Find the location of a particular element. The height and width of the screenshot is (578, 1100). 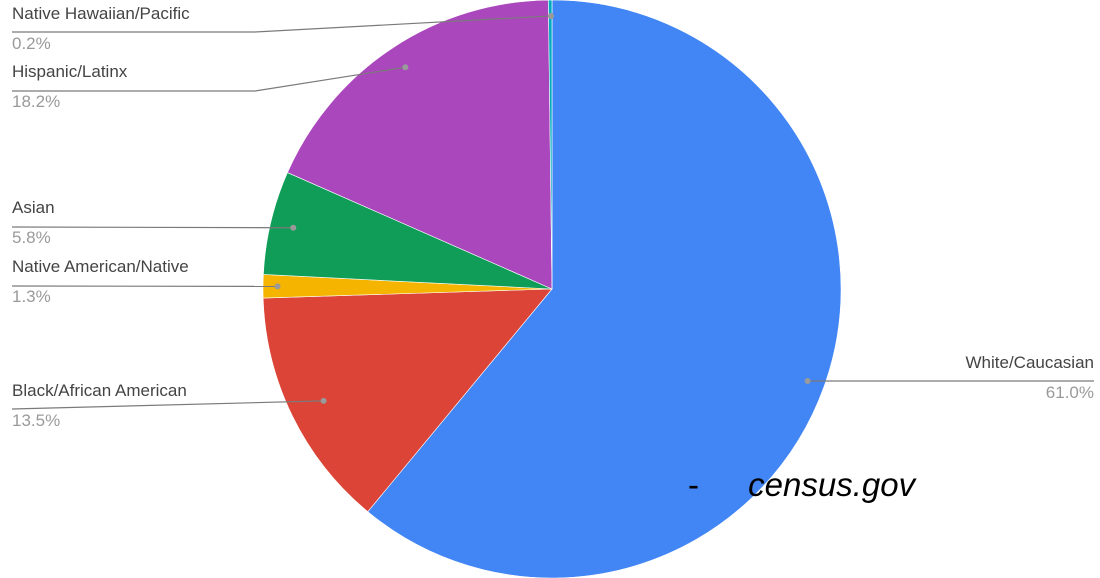

source-note: - census.gov is located at coordinates (801, 485).